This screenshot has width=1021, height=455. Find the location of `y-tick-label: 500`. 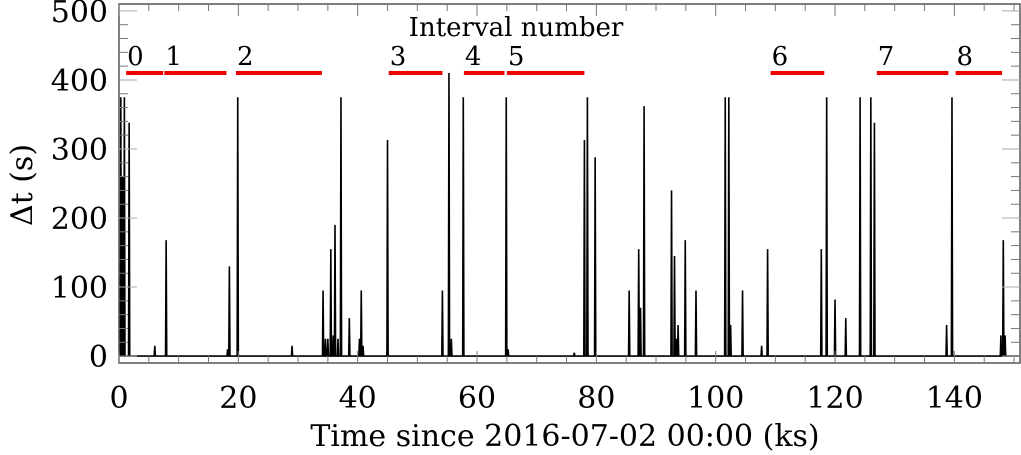

y-tick-label: 500 is located at coordinates (79, 15).